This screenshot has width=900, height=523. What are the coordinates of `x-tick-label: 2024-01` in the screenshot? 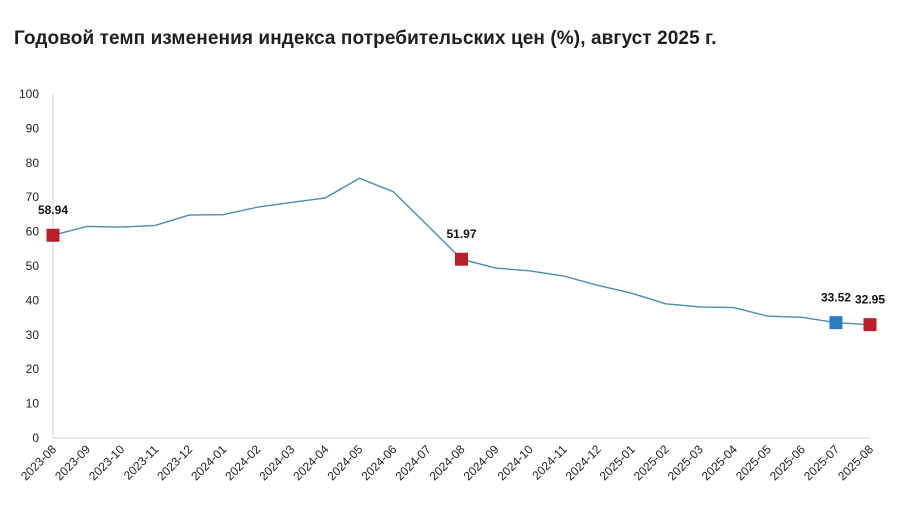 It's located at (208, 462).